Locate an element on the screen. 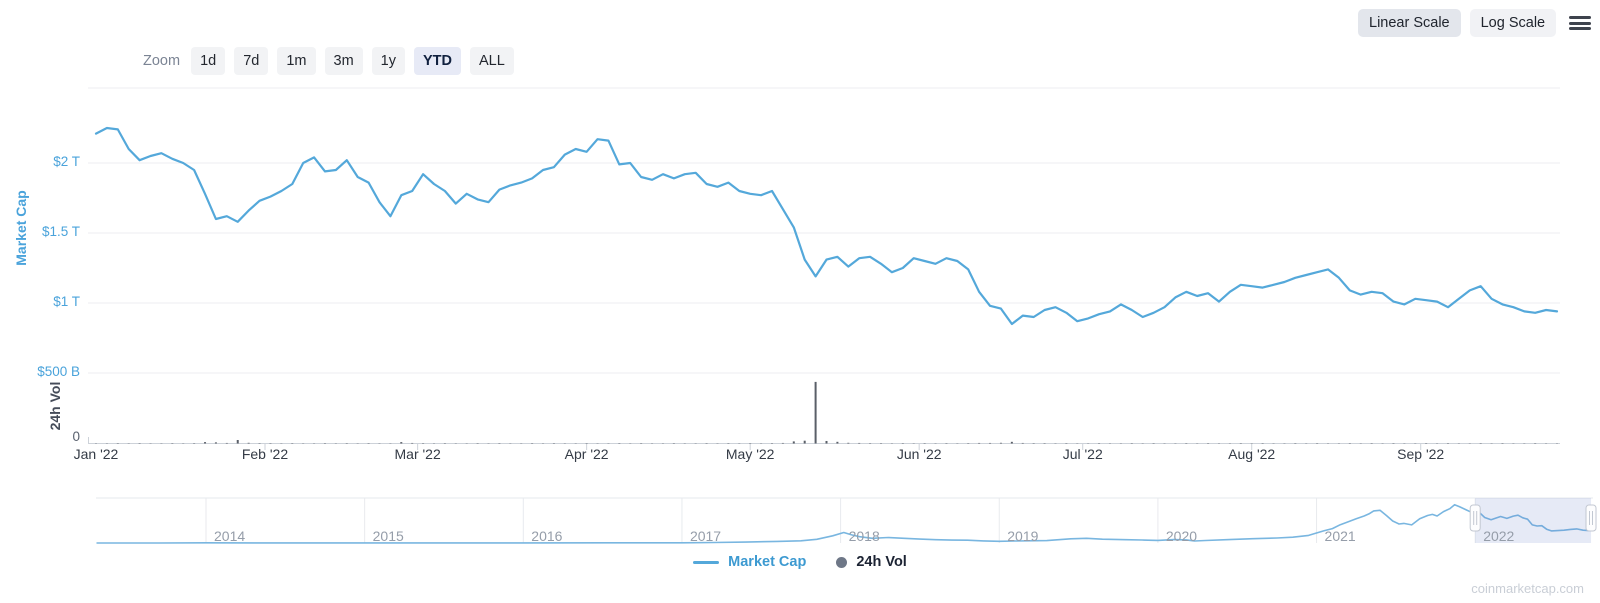 This screenshot has width=1600, height=603. navigator-year-label: 2014 is located at coordinates (230, 536).